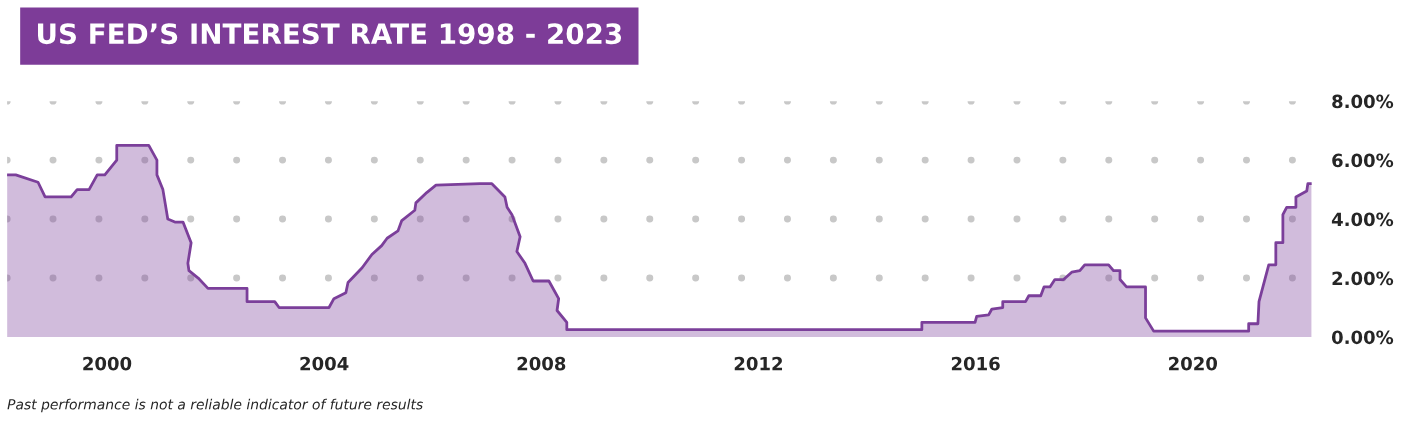 The image size is (1418, 425). What do you see at coordinates (324, 363) in the screenshot?
I see `x-tick-label: 2004` at bounding box center [324, 363].